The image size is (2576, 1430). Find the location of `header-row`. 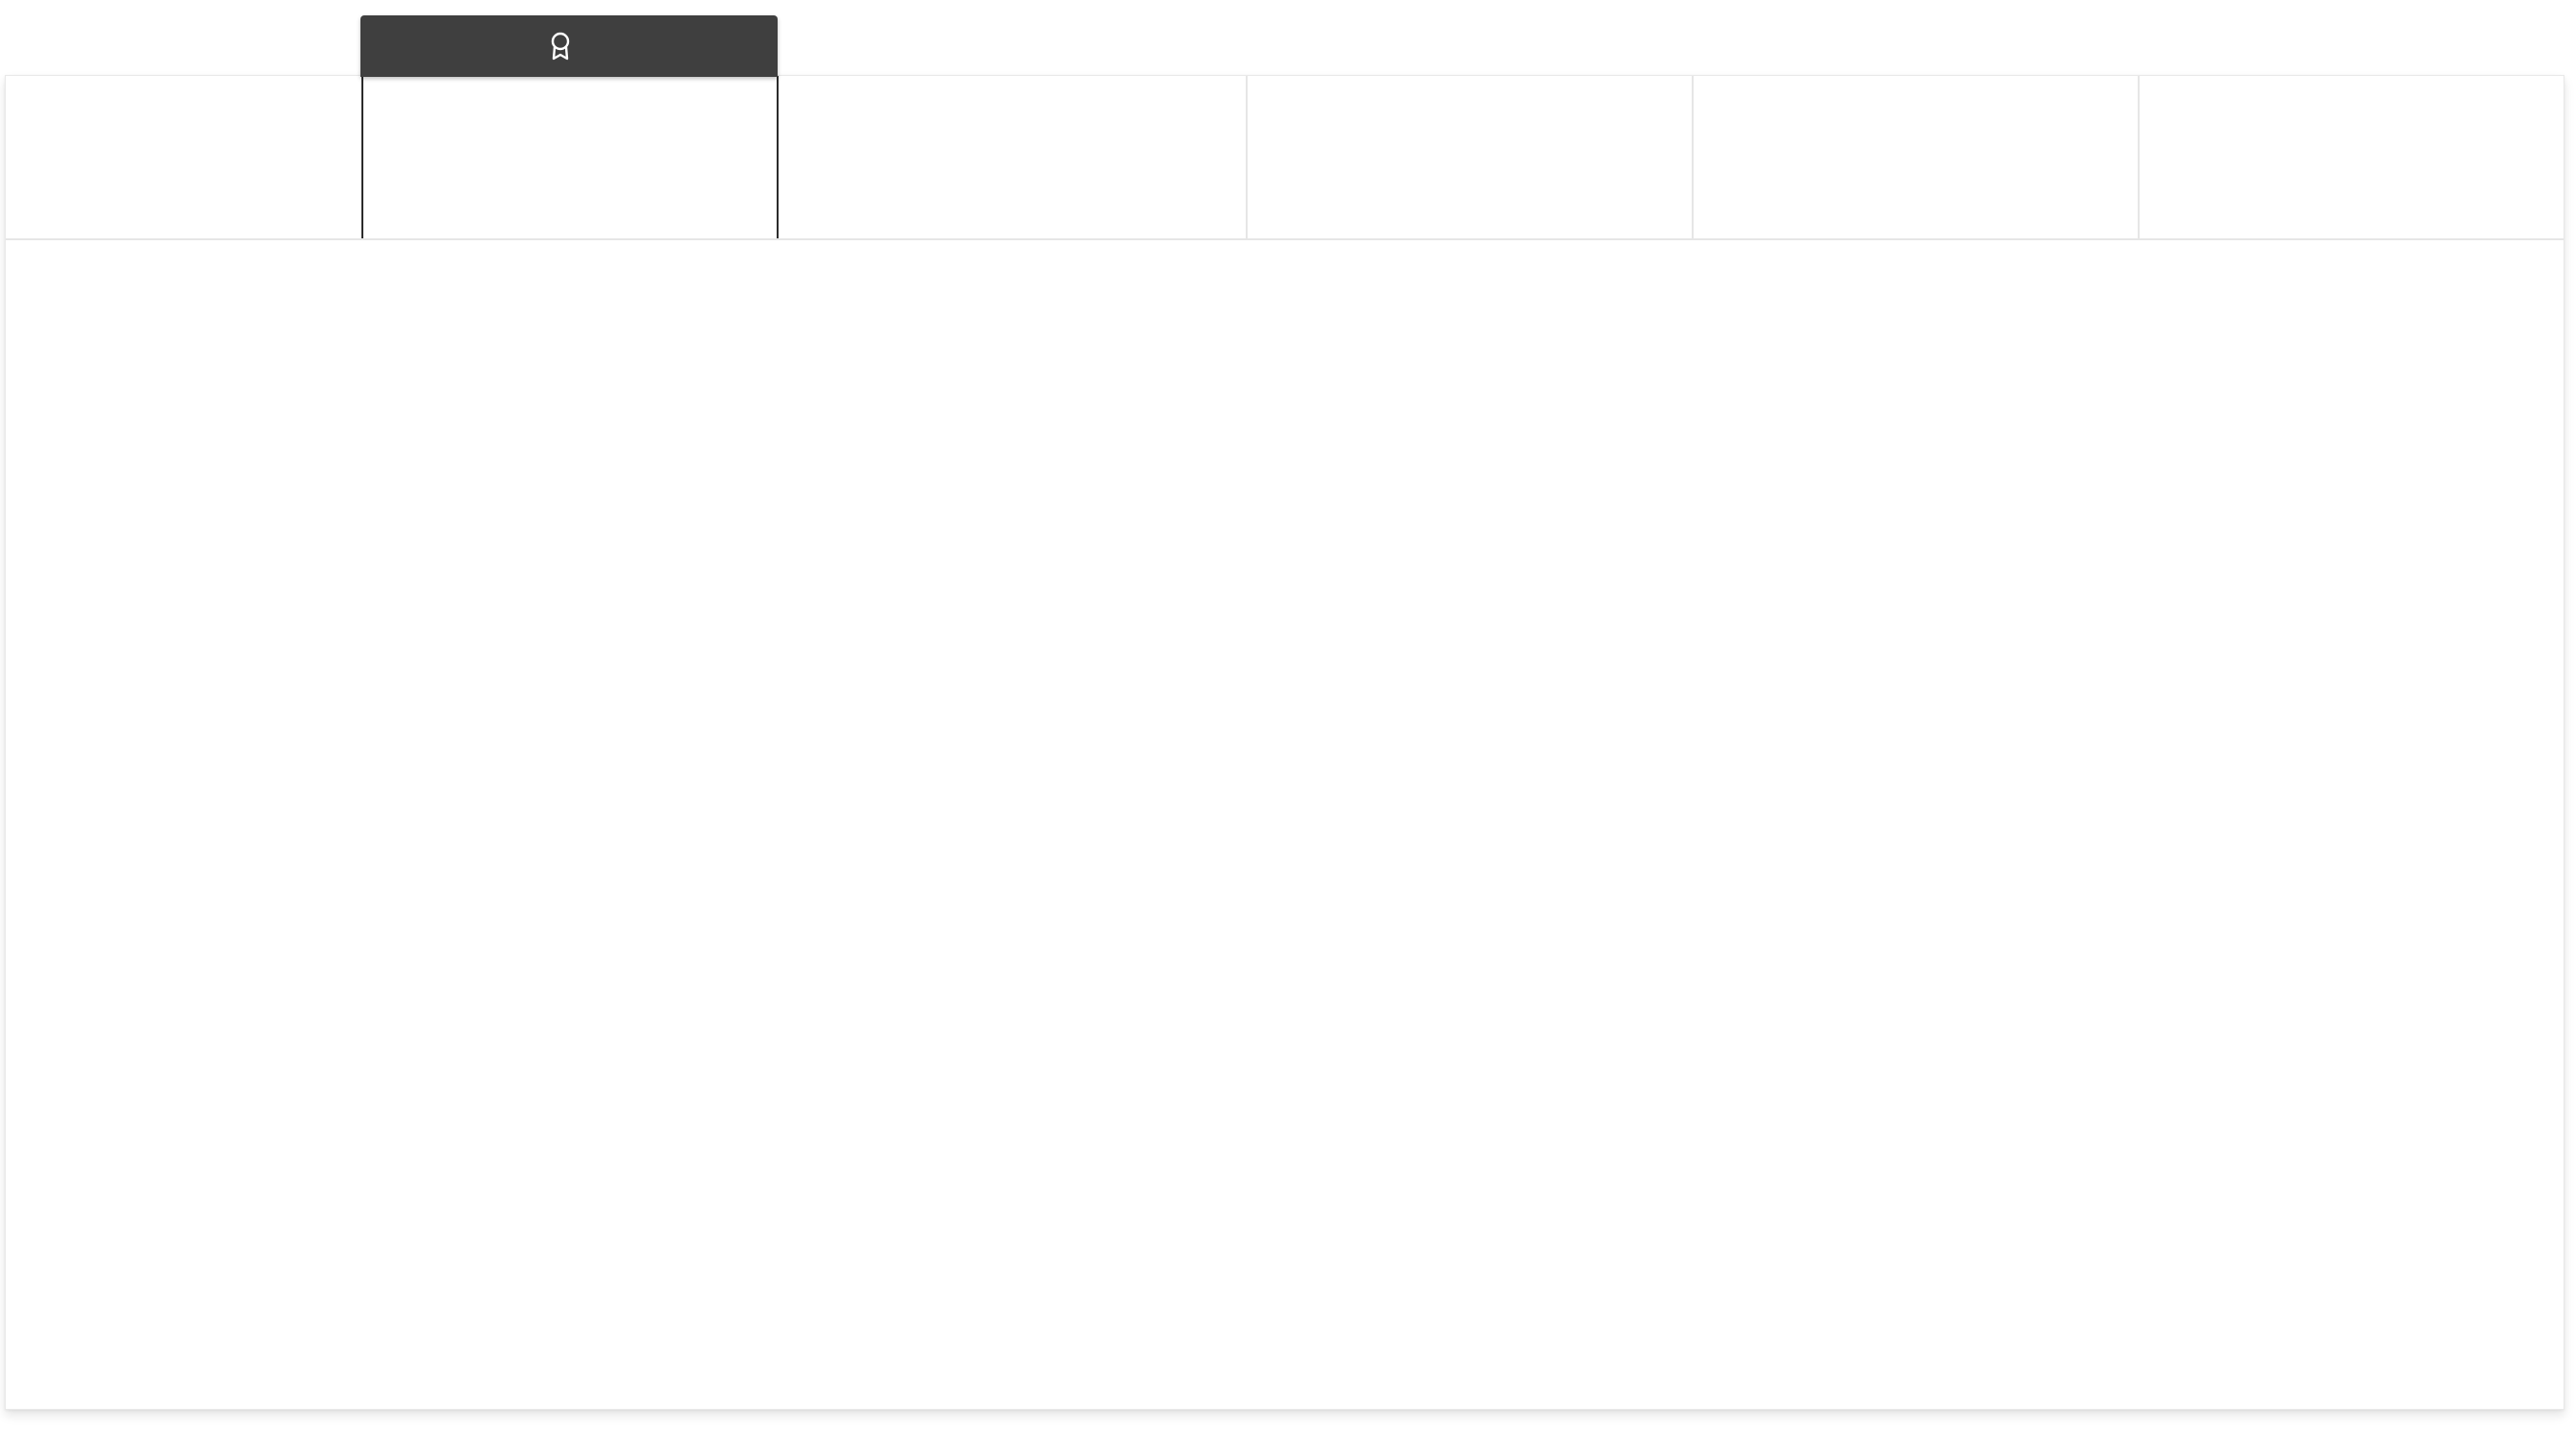

header-row is located at coordinates (1285, 158).